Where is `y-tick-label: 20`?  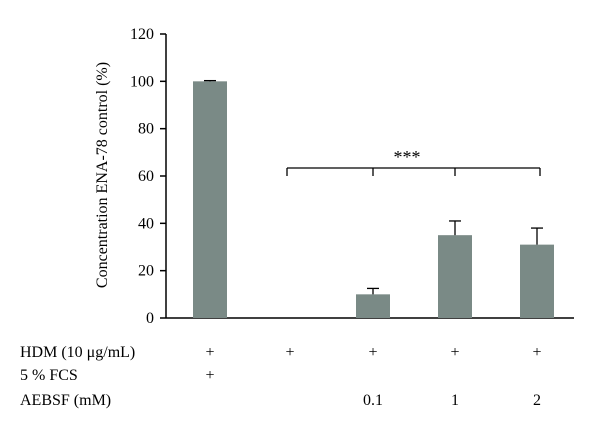
y-tick-label: 20 is located at coordinates (146, 271).